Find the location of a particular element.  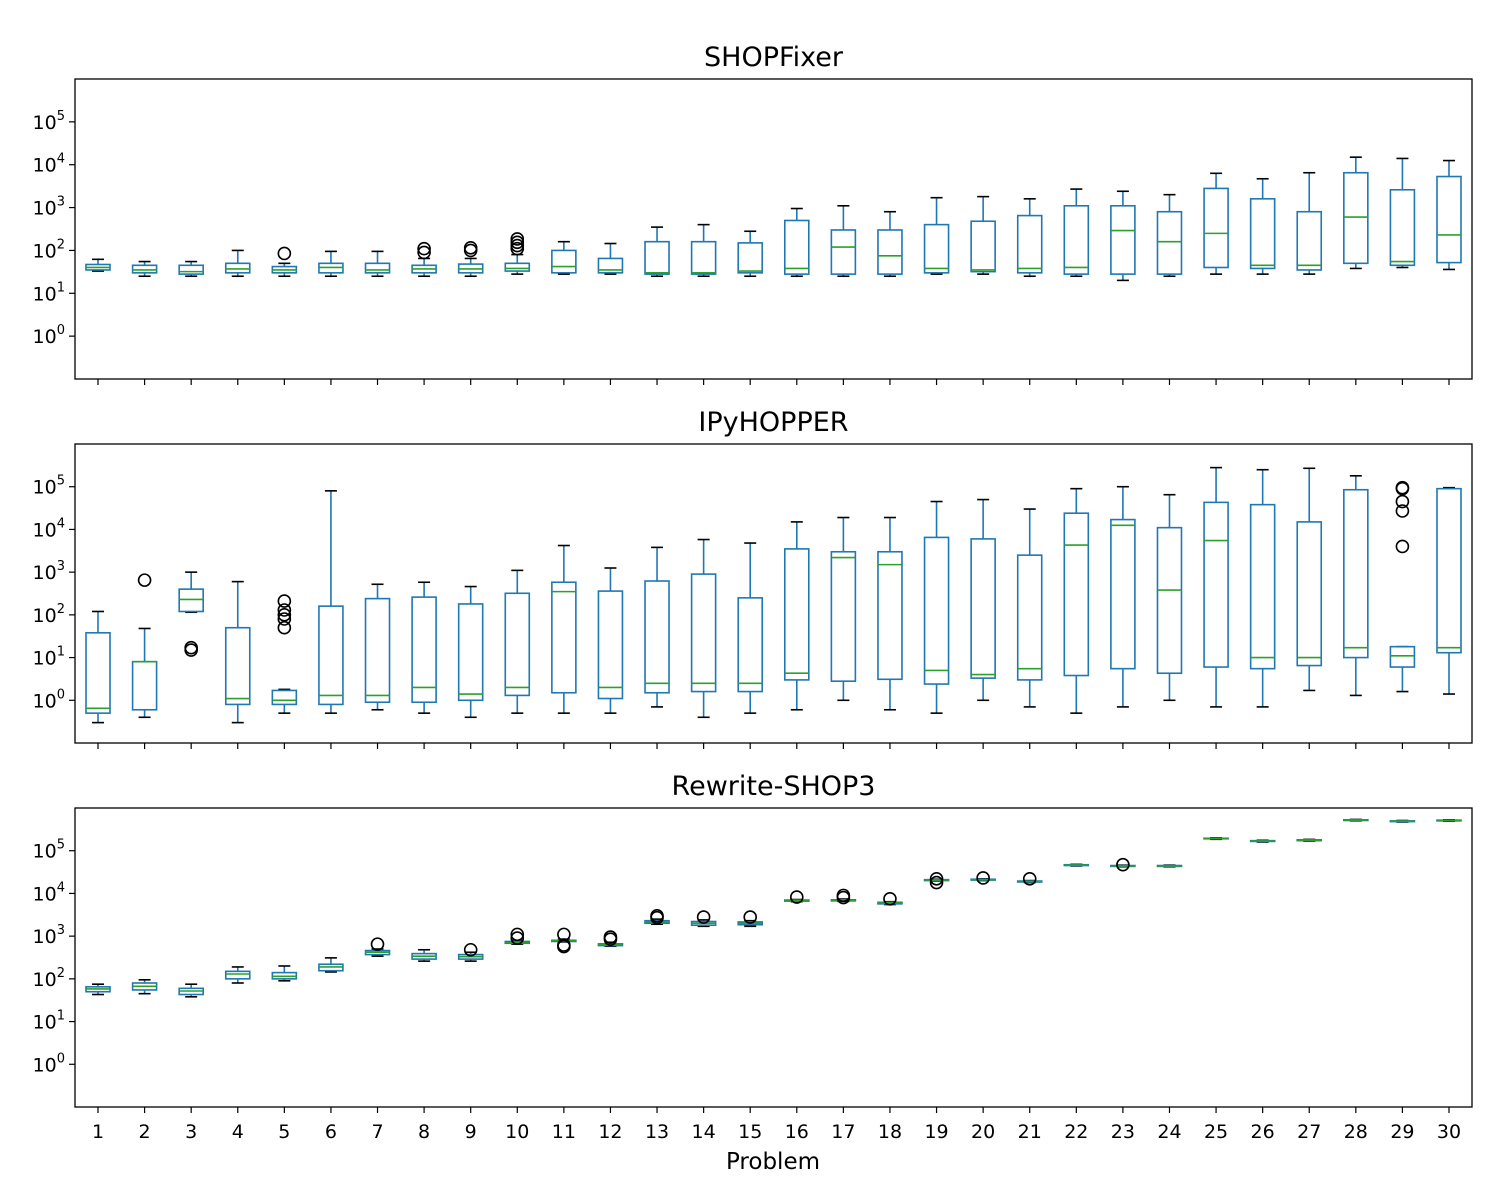

x-tick-label: 11 is located at coordinates (564, 1132).